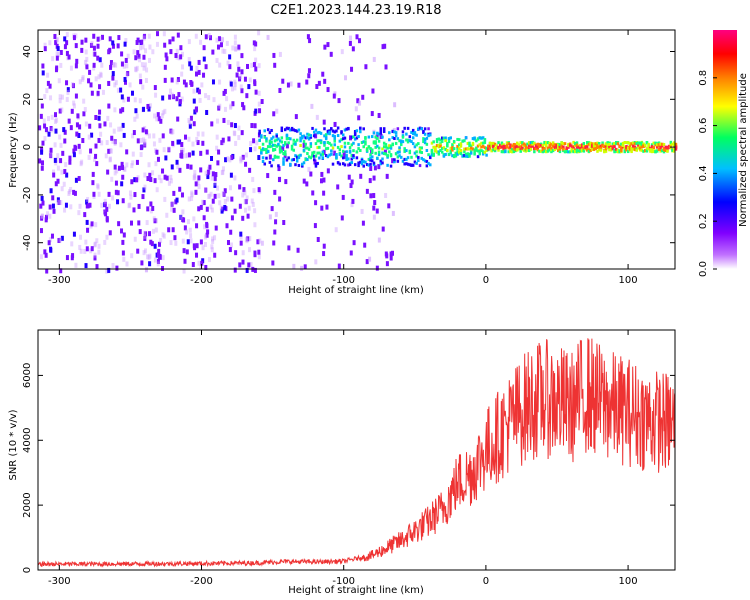  What do you see at coordinates (27, 147) in the screenshot?
I see `spectrogram-y-tick-label: 0` at bounding box center [27, 147].